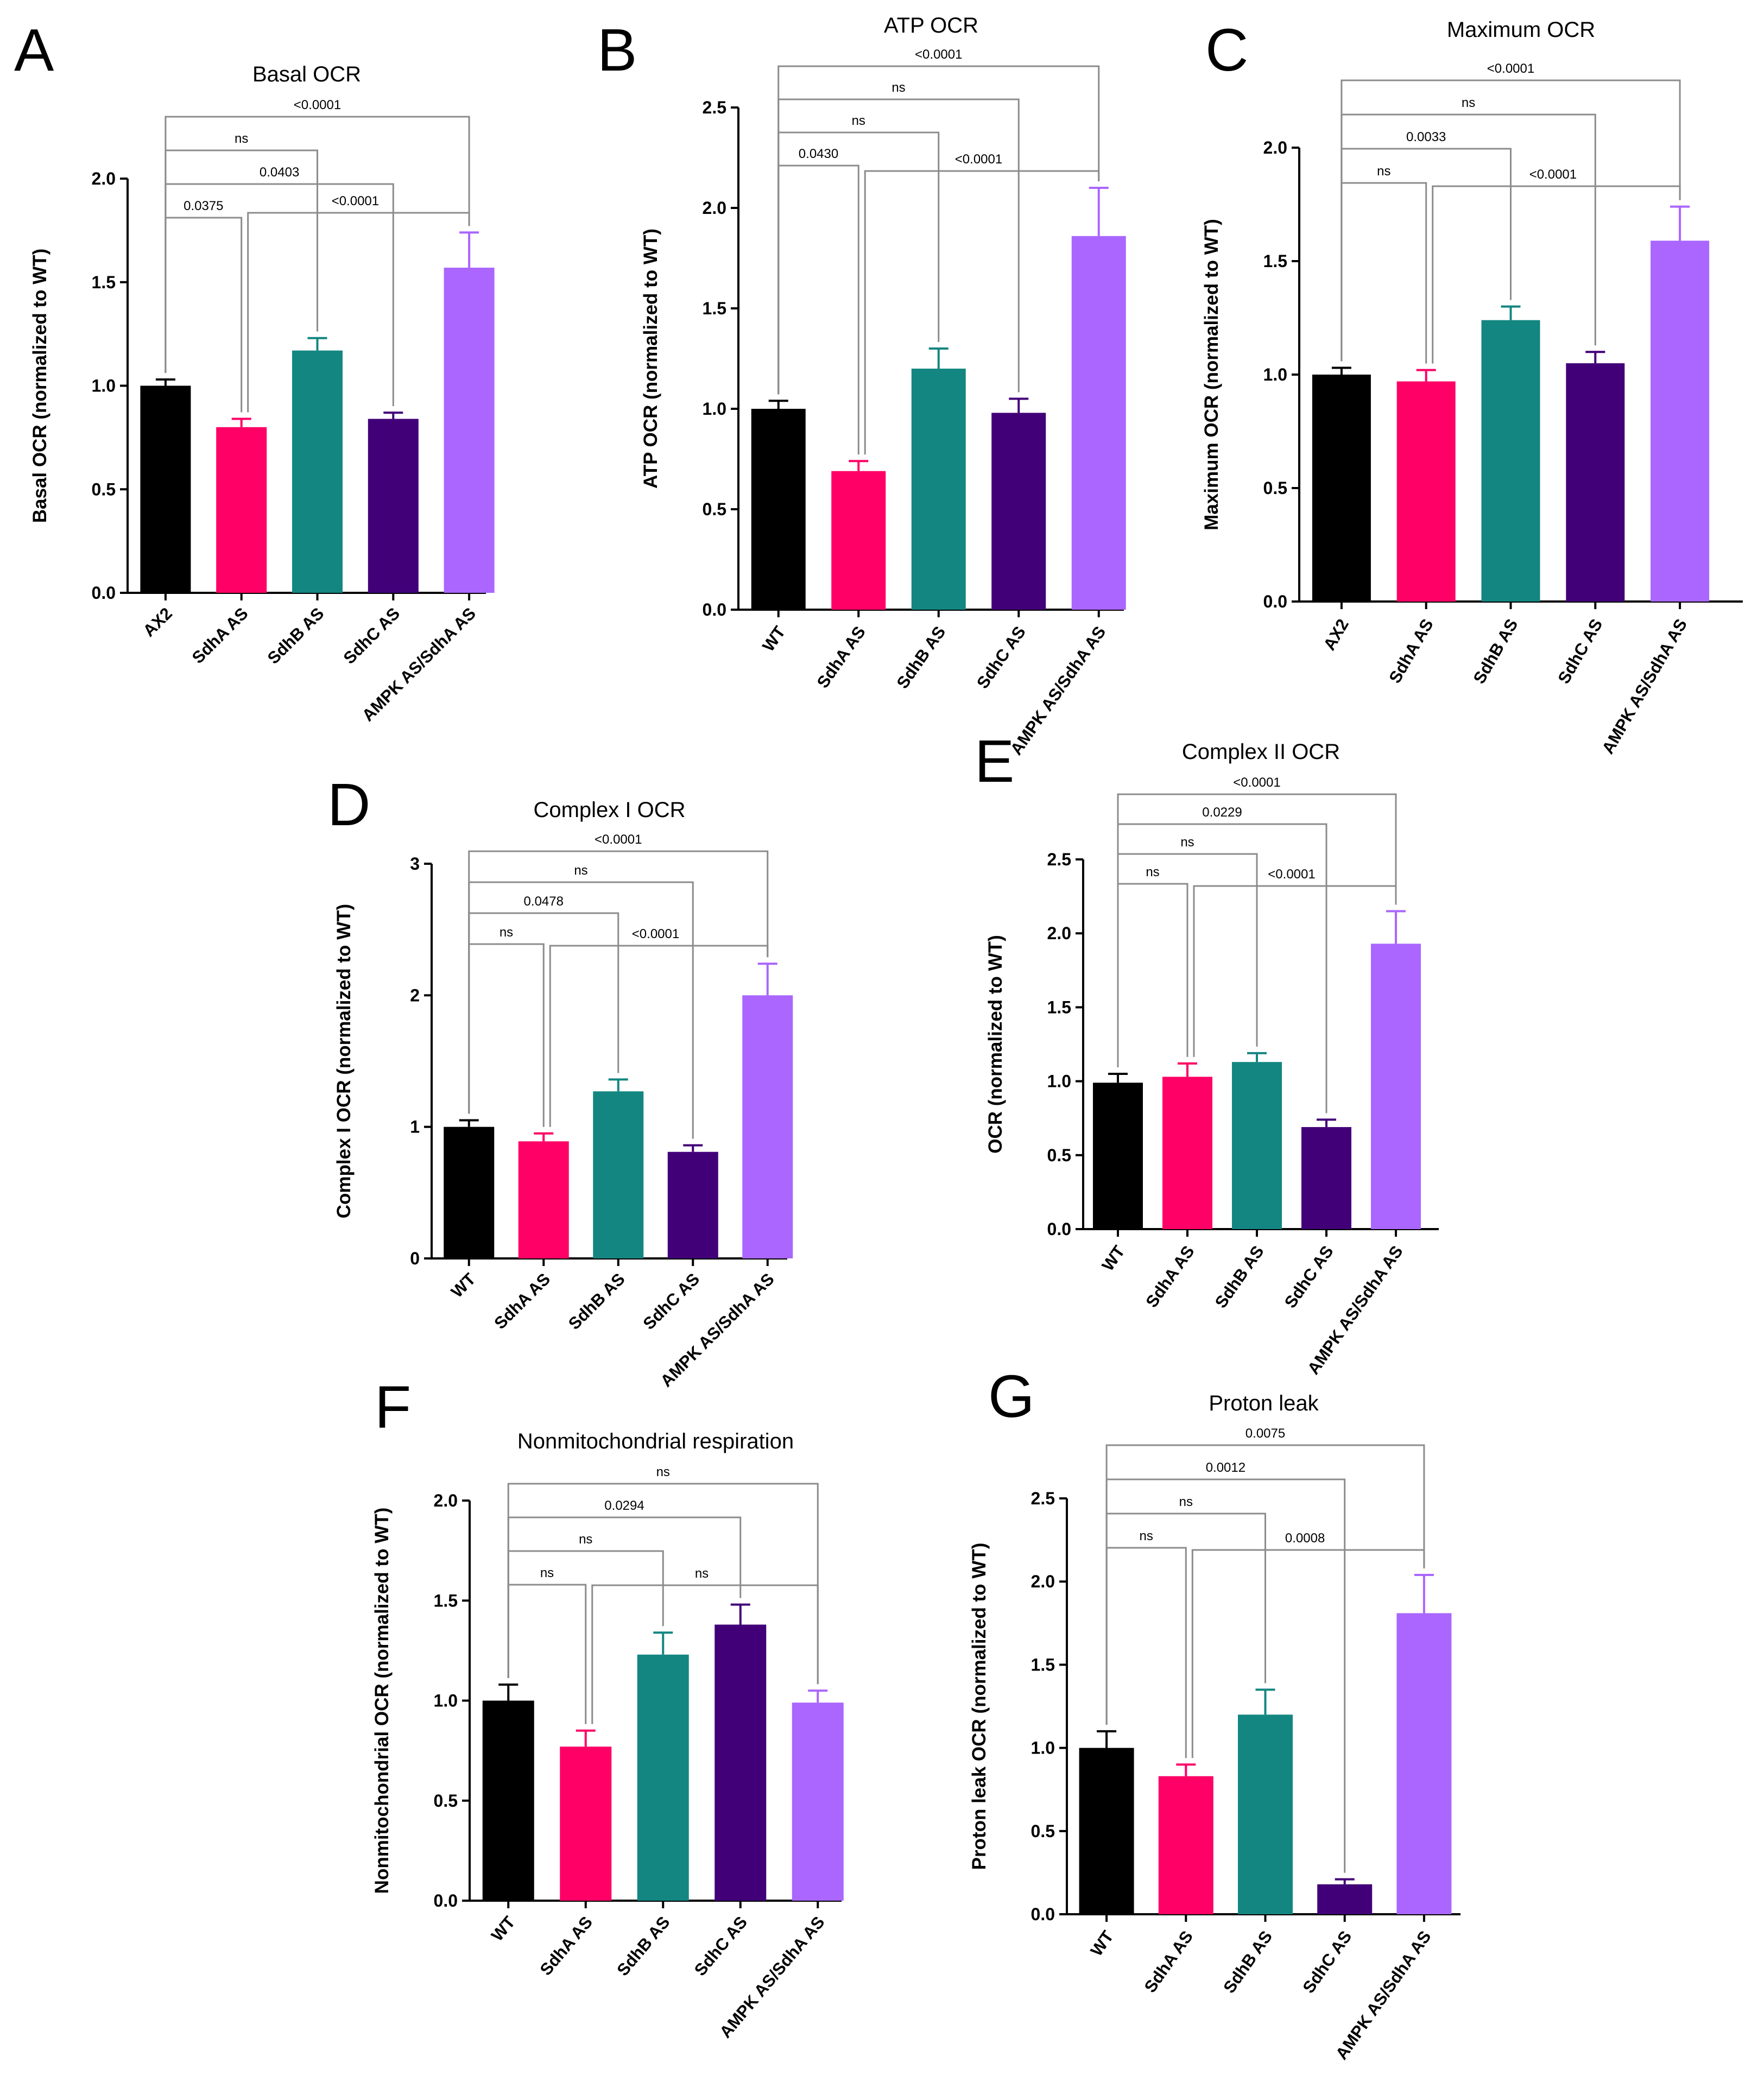  Describe the element at coordinates (1043, 1498) in the screenshot. I see `y-tick-label: 2.5` at that location.